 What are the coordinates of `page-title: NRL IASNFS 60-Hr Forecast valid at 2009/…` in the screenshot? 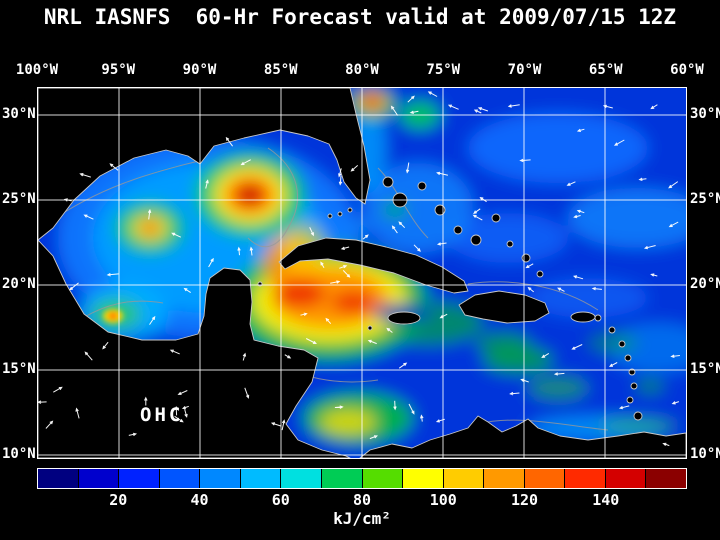 It's located at (360, 17).